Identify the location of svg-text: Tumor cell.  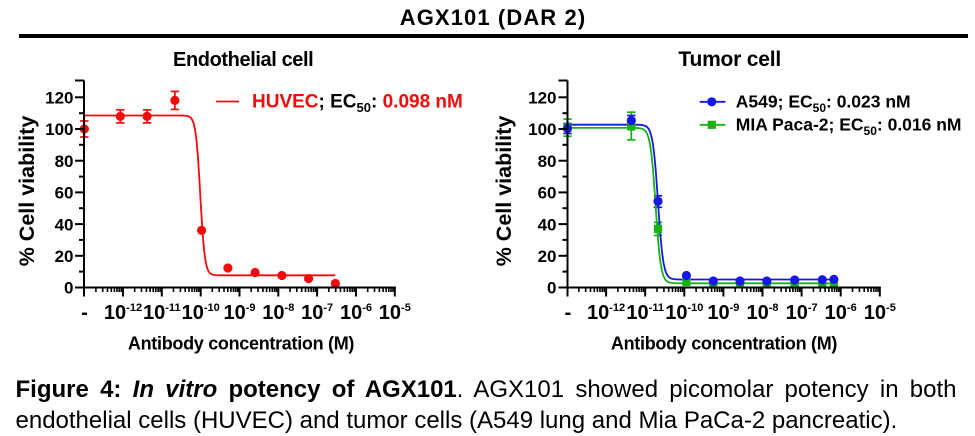
(729, 59).